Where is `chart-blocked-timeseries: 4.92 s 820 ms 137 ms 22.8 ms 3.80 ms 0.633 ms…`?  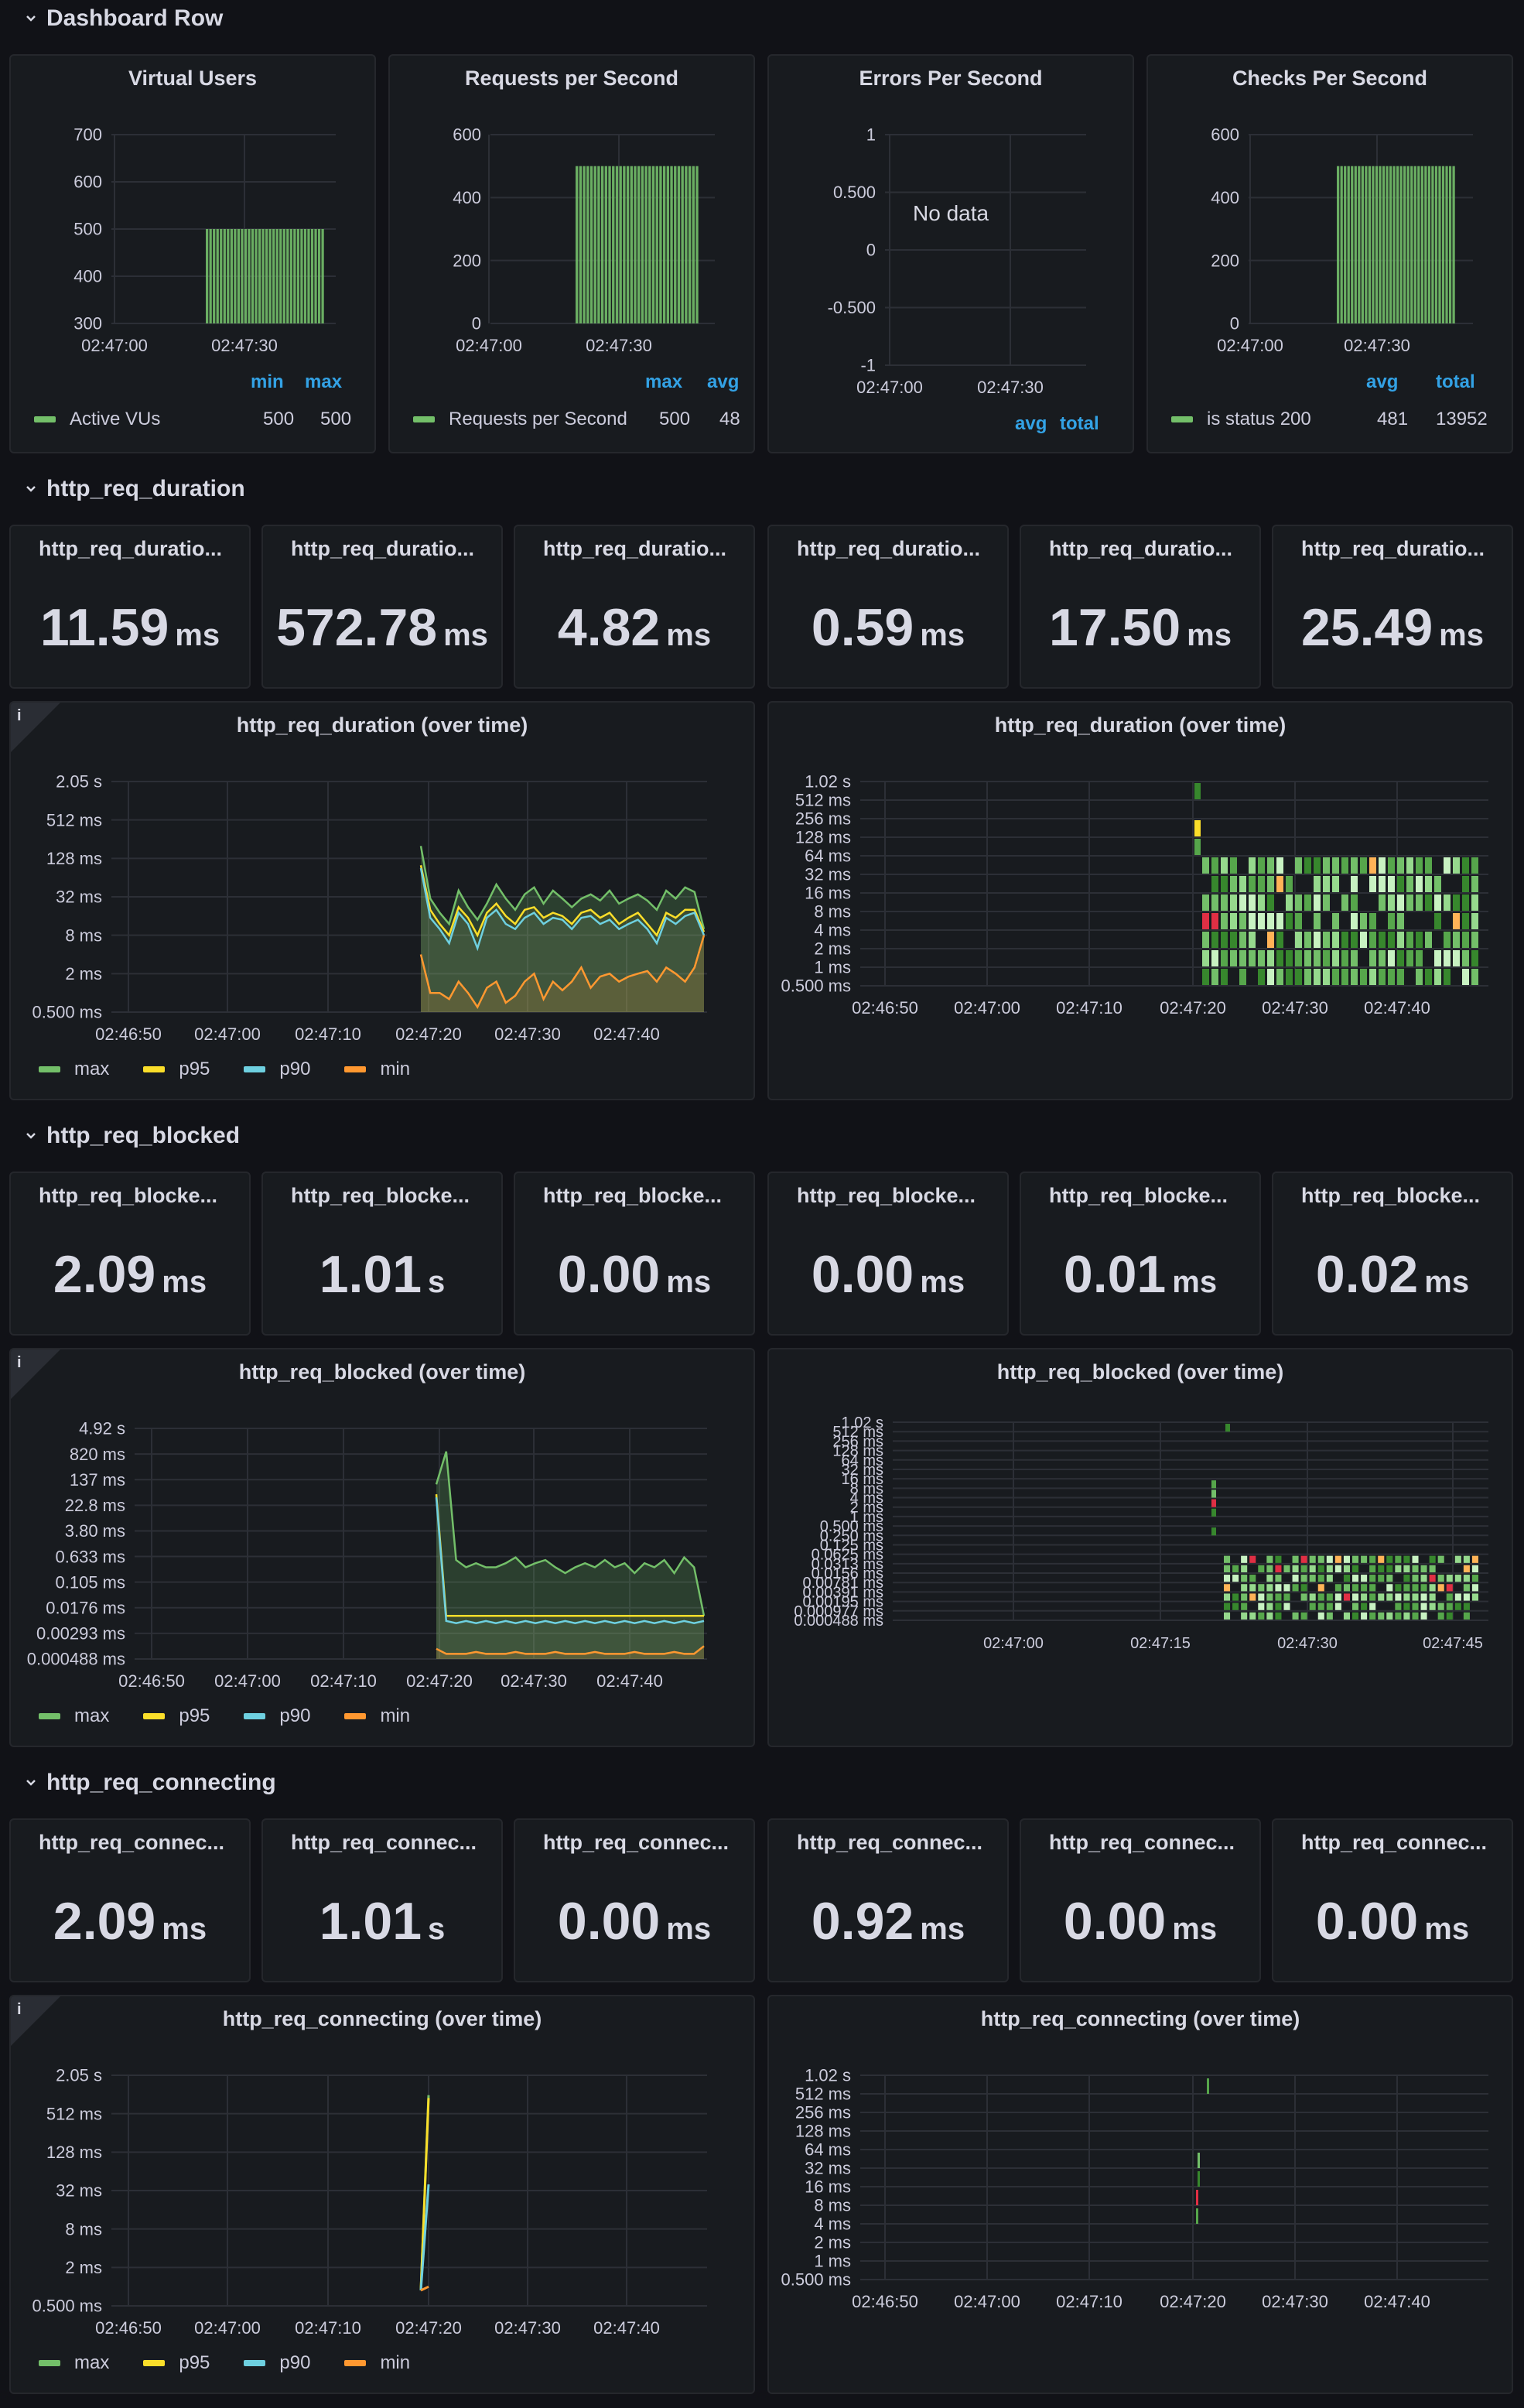
chart-blocked-timeseries: 4.92 s 820 ms 137 ms 22.8 ms 3.80 ms 0.633 ms… is located at coordinates (367, 1555).